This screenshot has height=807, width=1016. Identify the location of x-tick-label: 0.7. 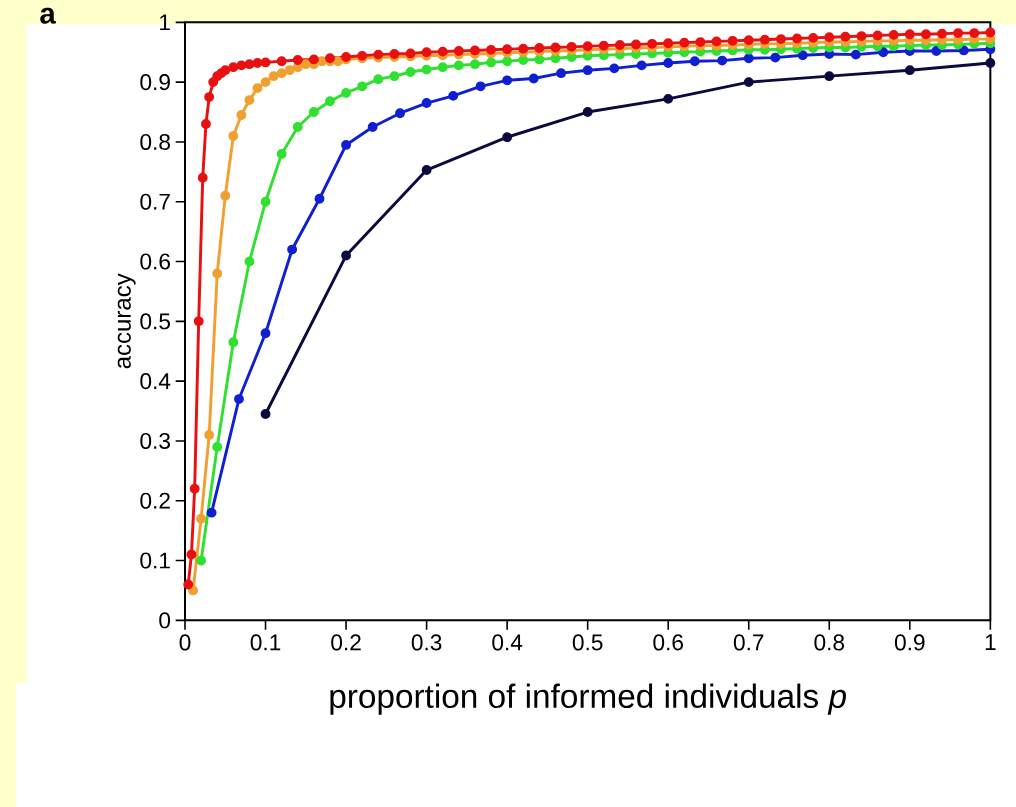
(748, 642).